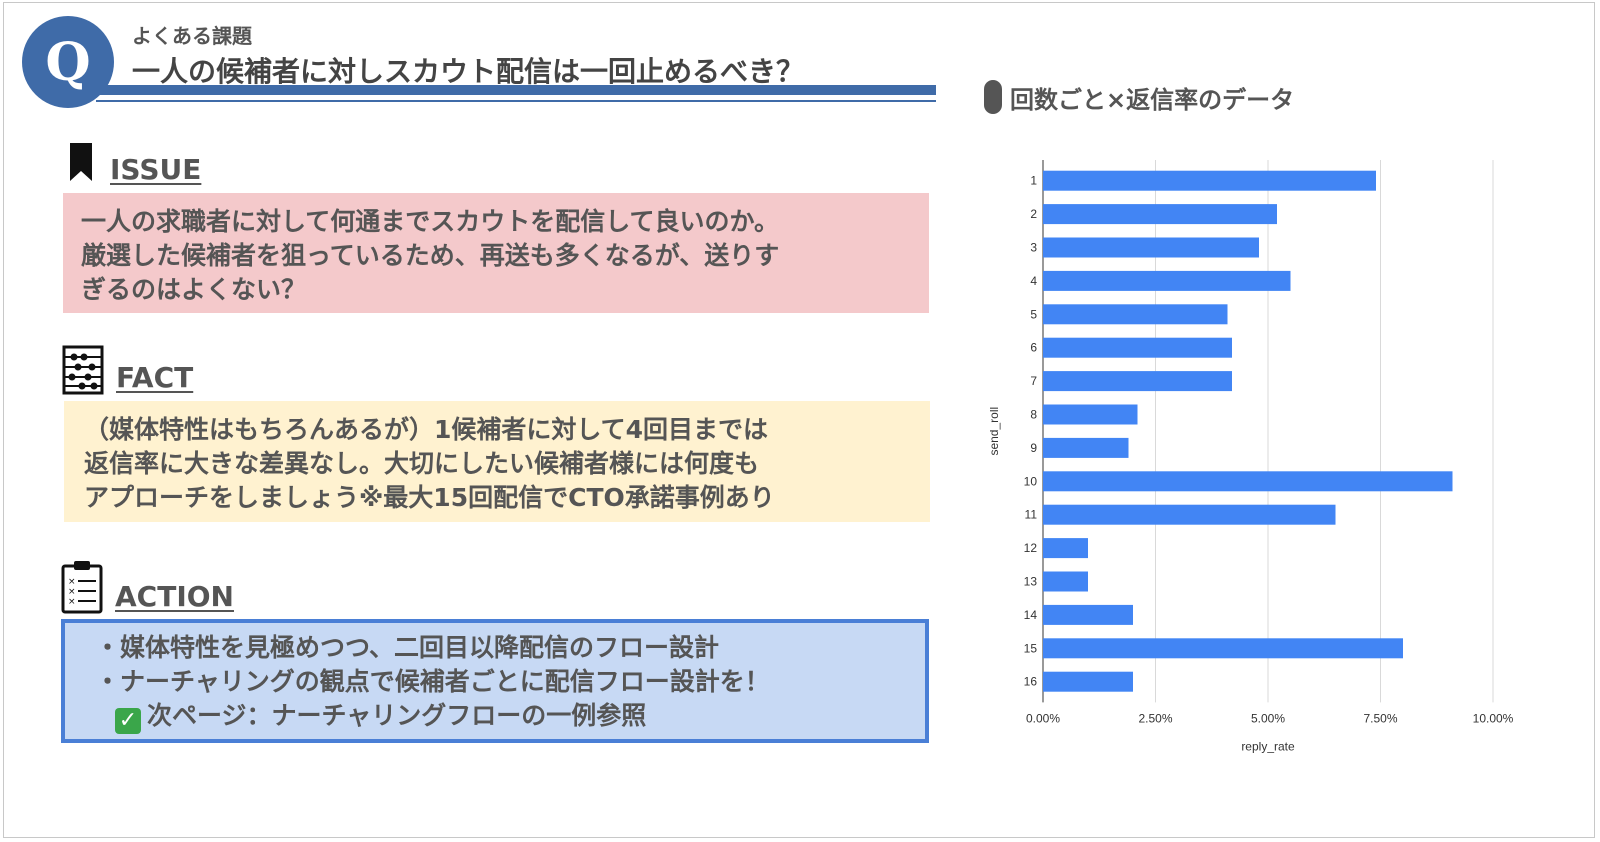  Describe the element at coordinates (155, 377) in the screenshot. I see `fact-heading: FACT` at that location.